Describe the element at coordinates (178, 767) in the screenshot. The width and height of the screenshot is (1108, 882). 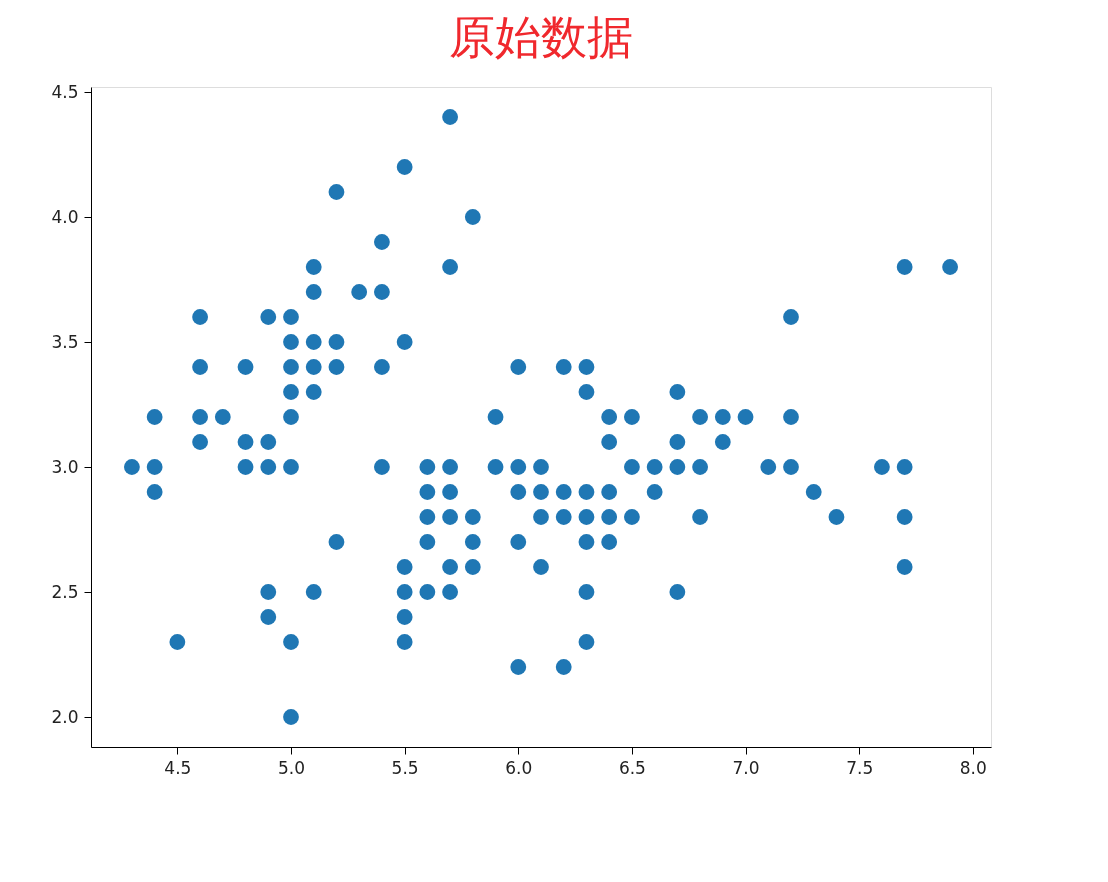
I see `x-tick-label: 4.5` at that location.